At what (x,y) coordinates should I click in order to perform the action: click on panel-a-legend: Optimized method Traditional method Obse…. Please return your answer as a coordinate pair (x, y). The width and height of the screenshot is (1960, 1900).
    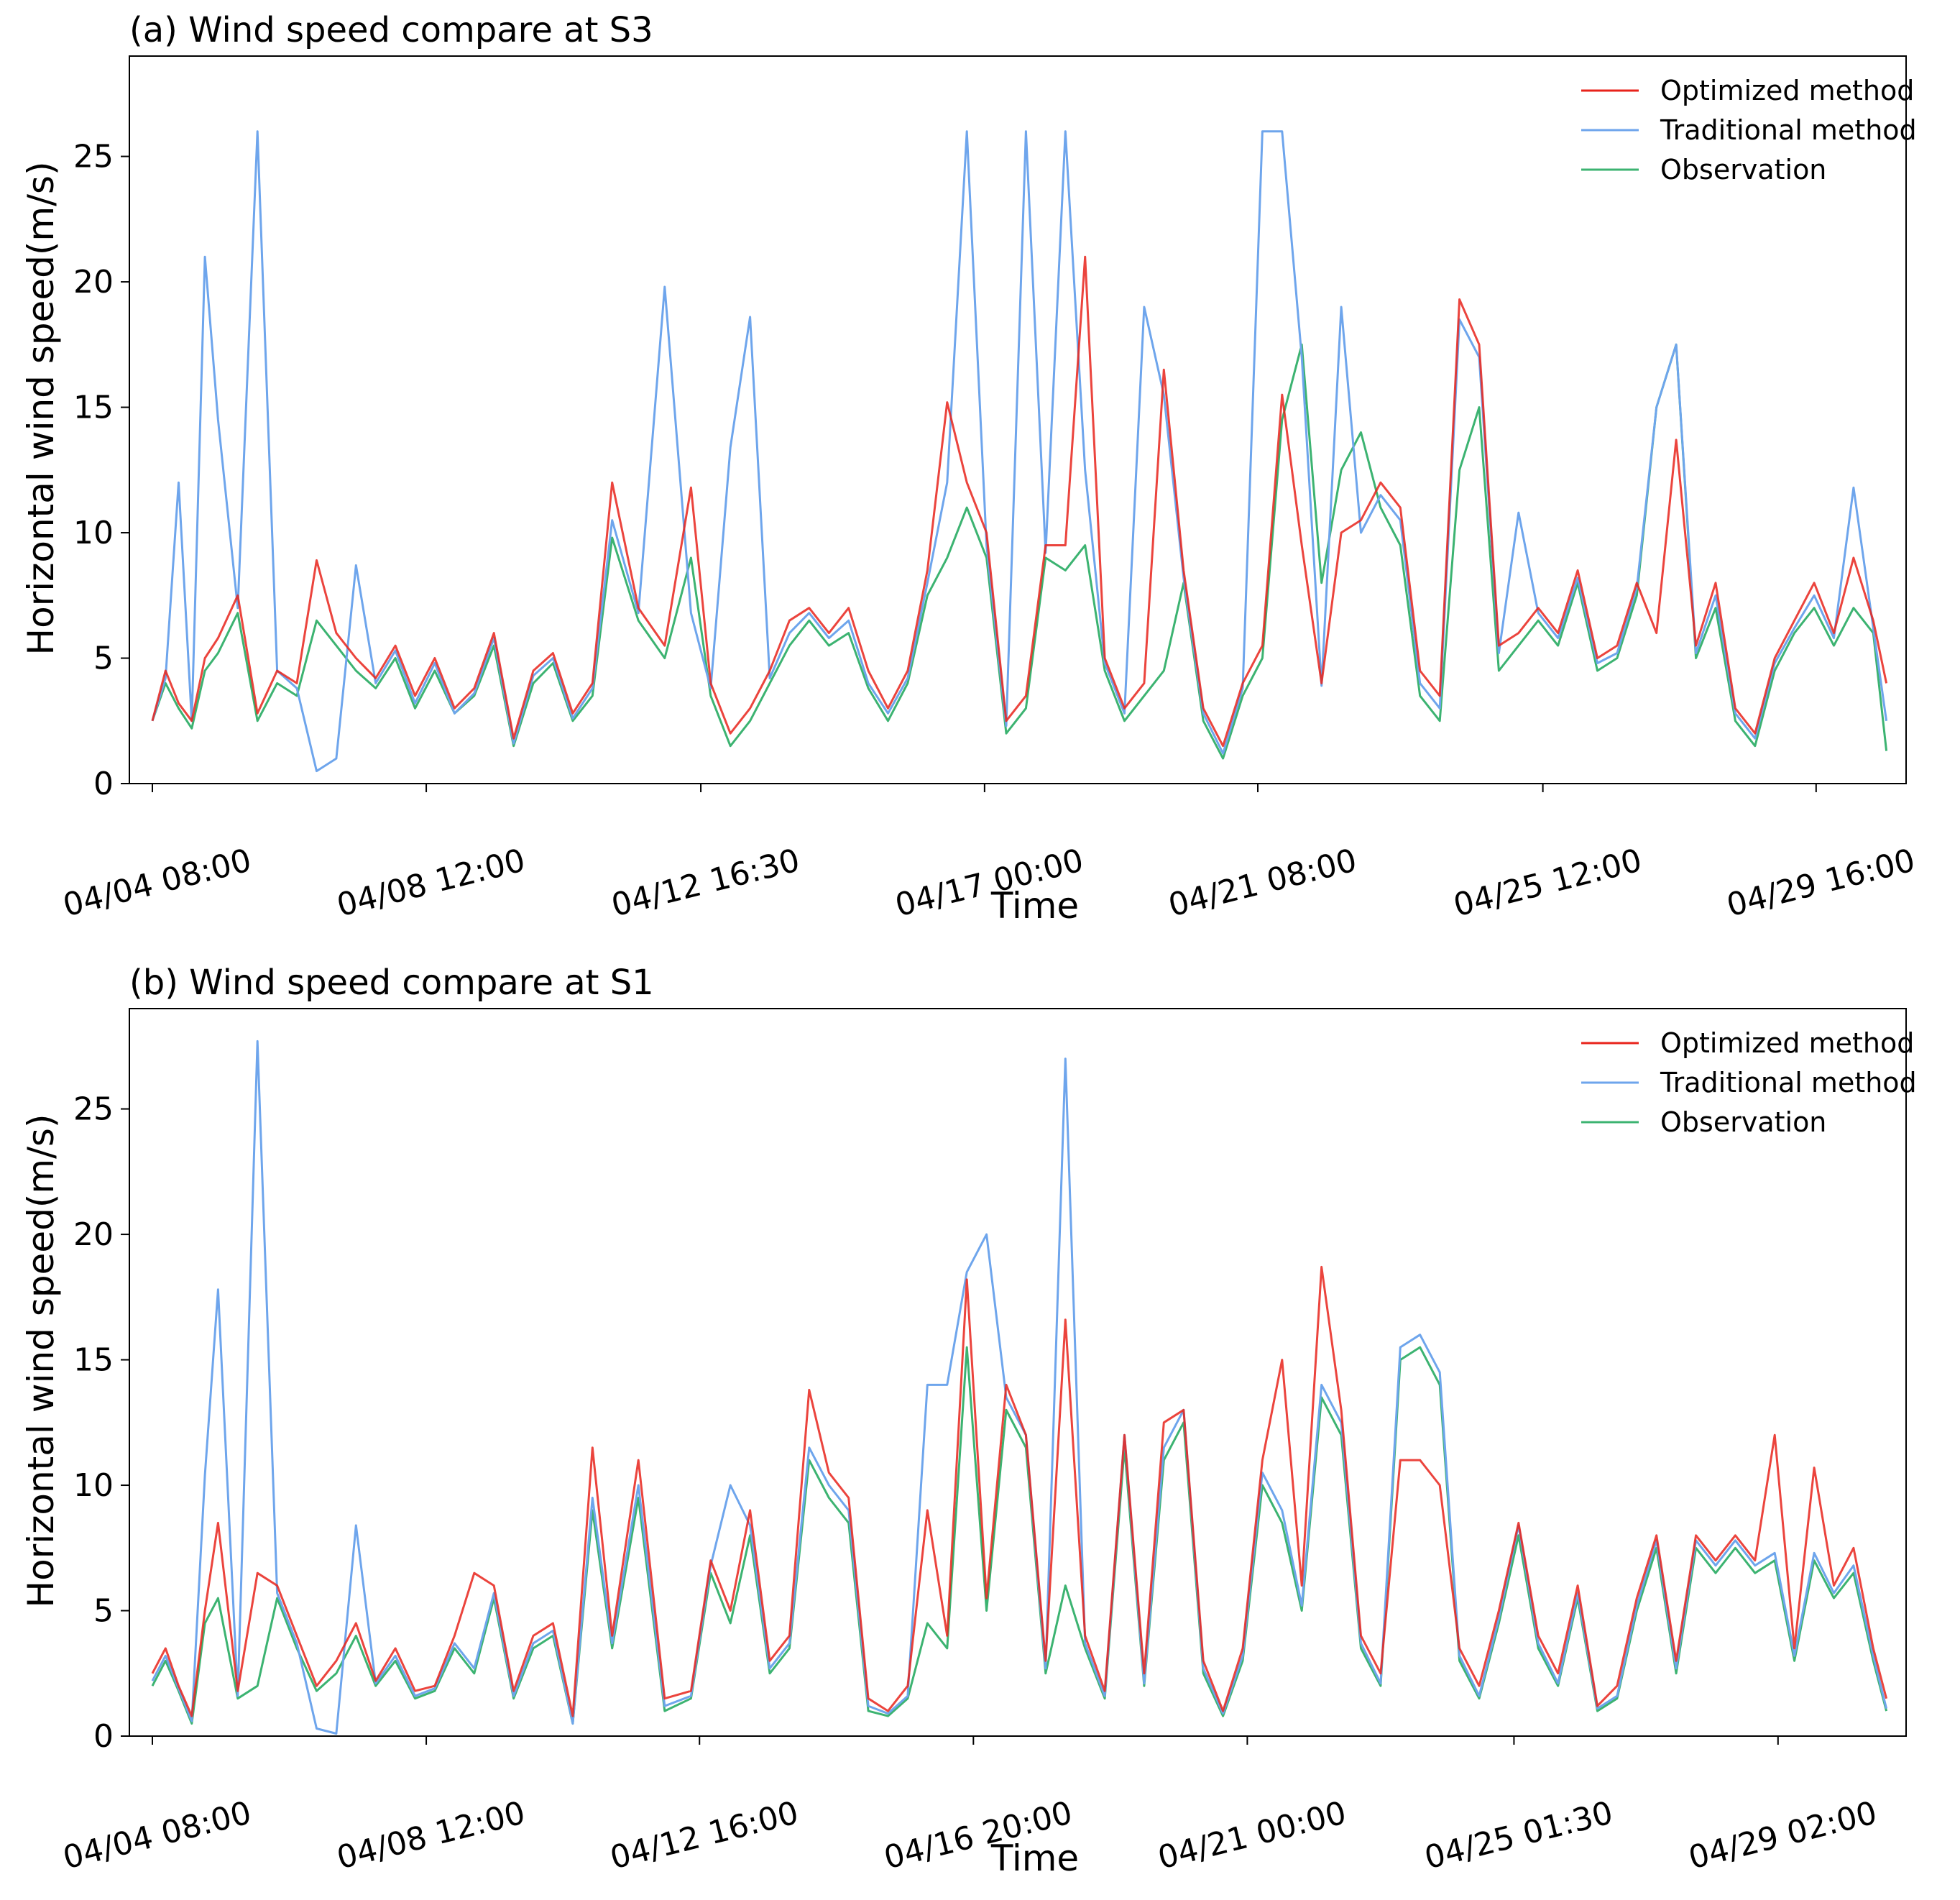
    Looking at the image, I should click on (1749, 130).